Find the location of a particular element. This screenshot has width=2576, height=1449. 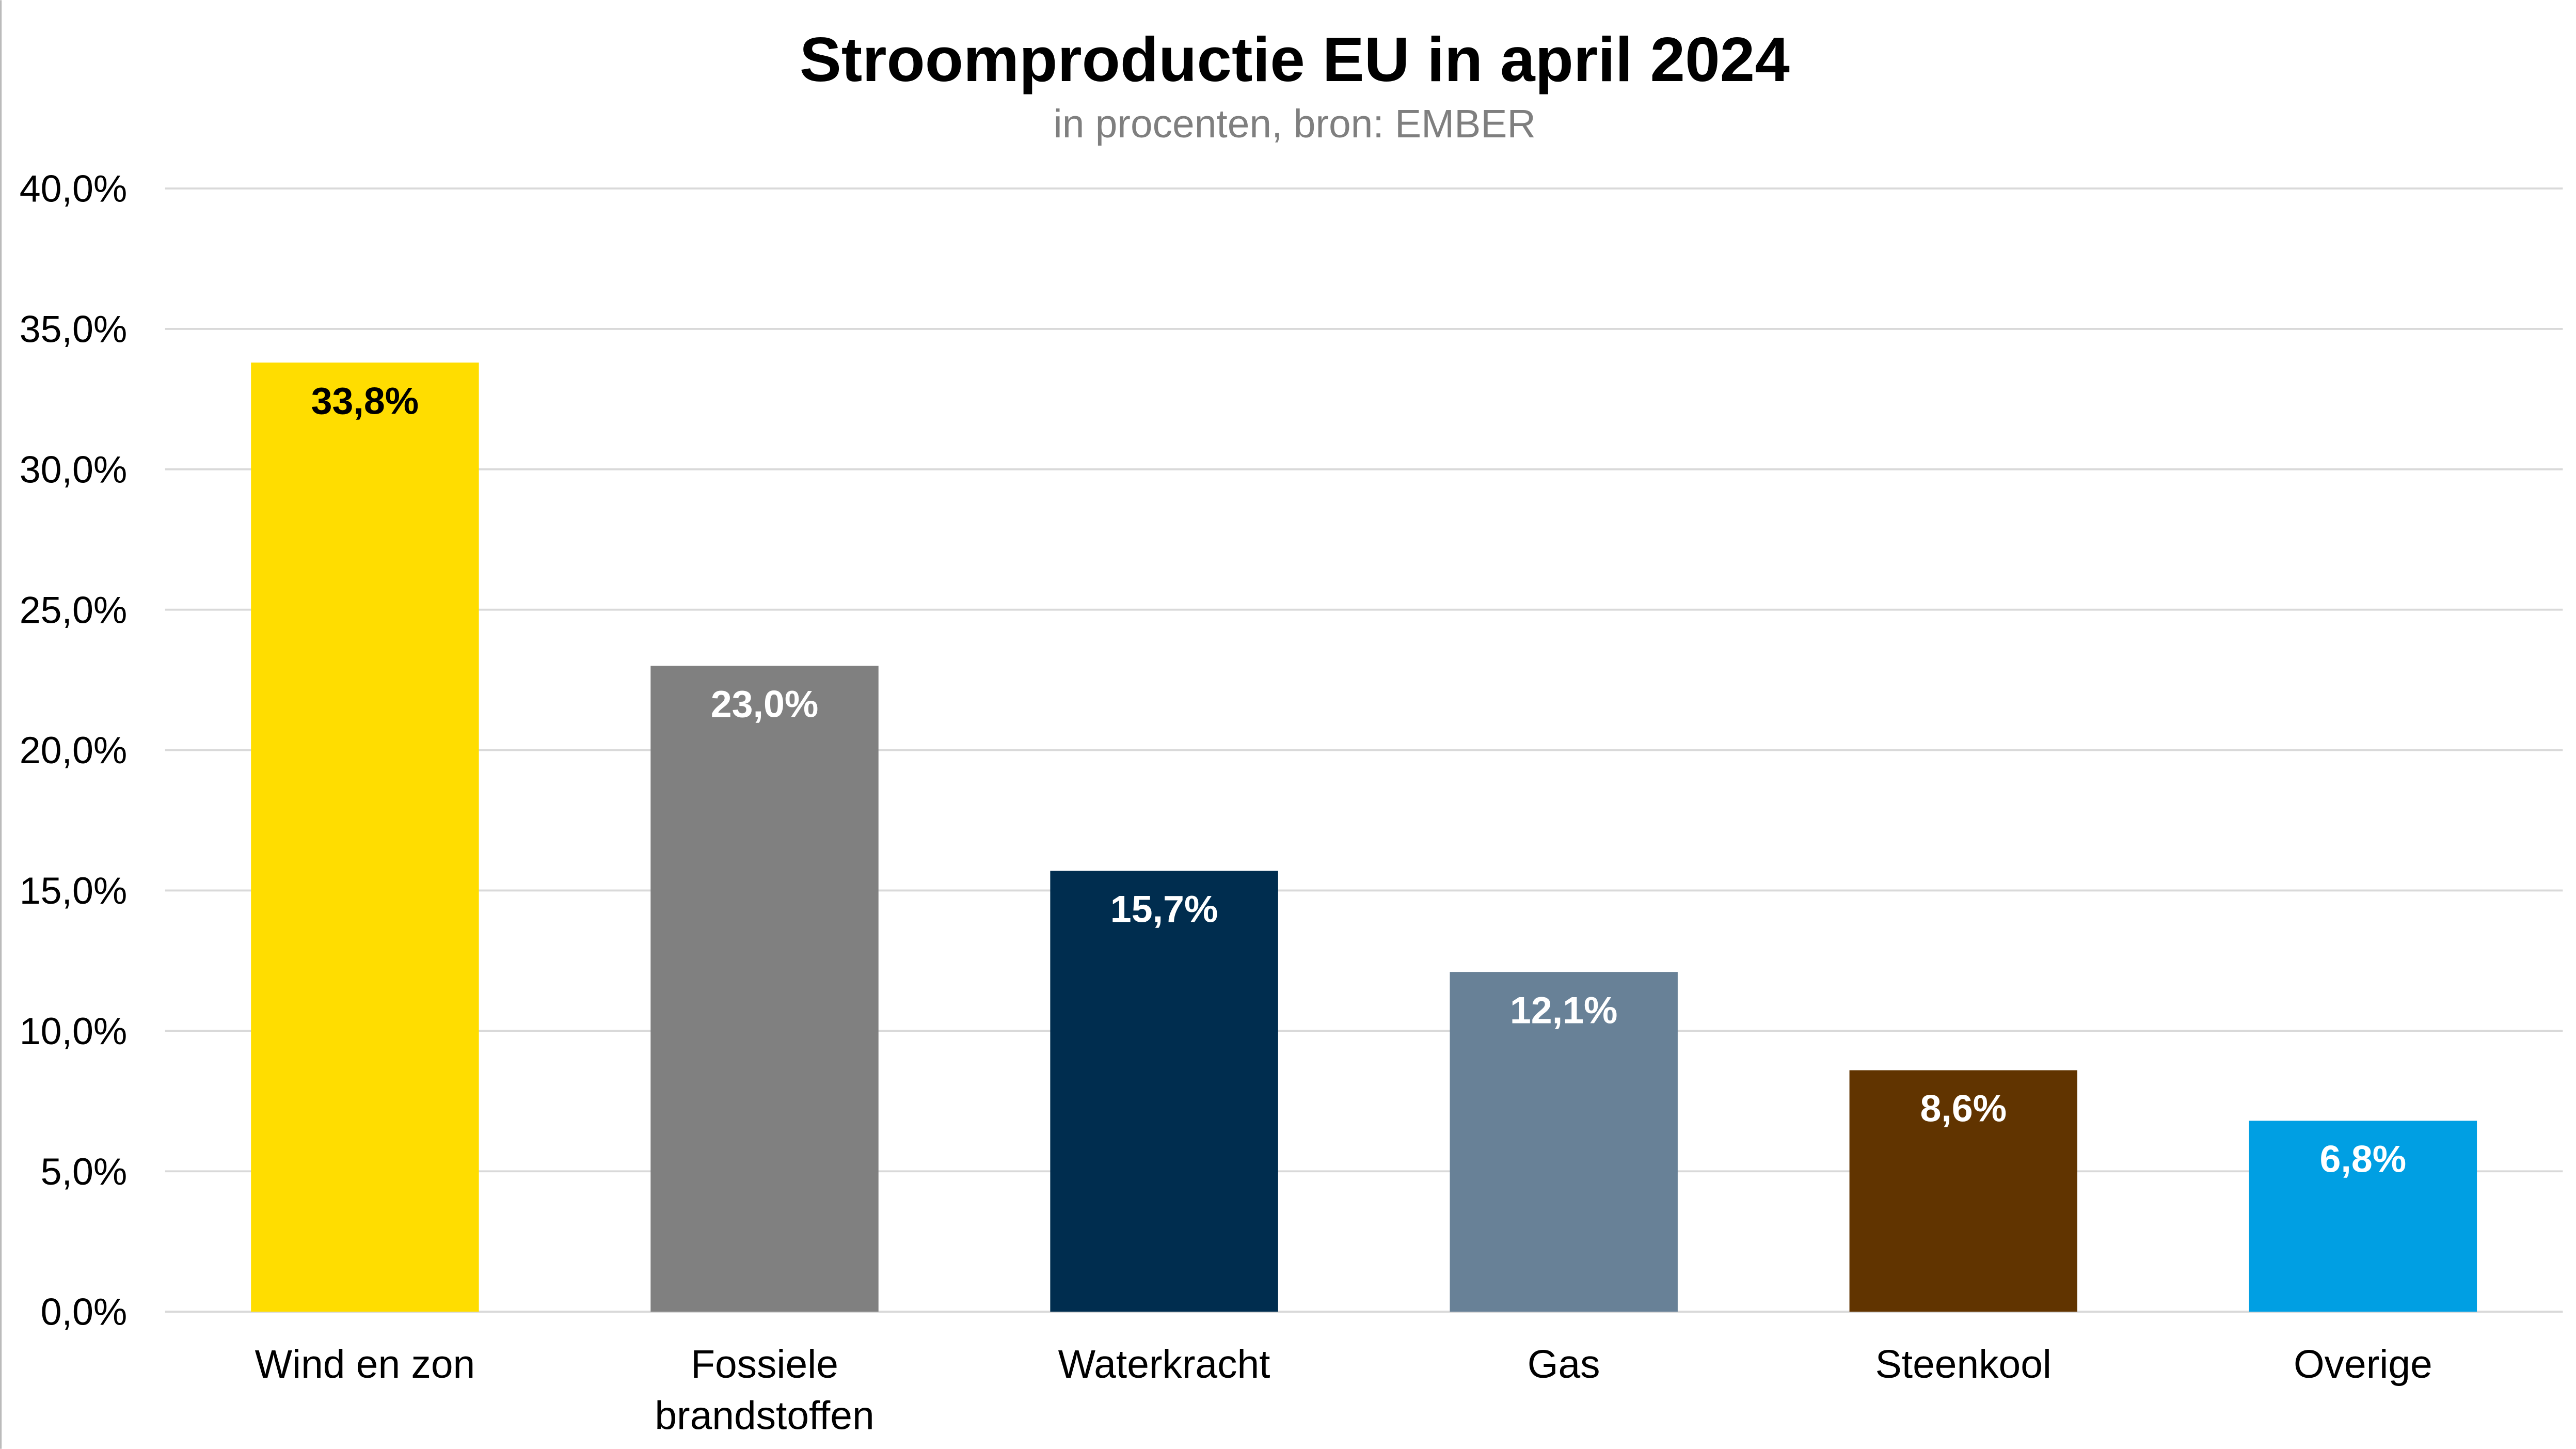

x-tick-label-line: brandstoffen is located at coordinates (764, 1416).